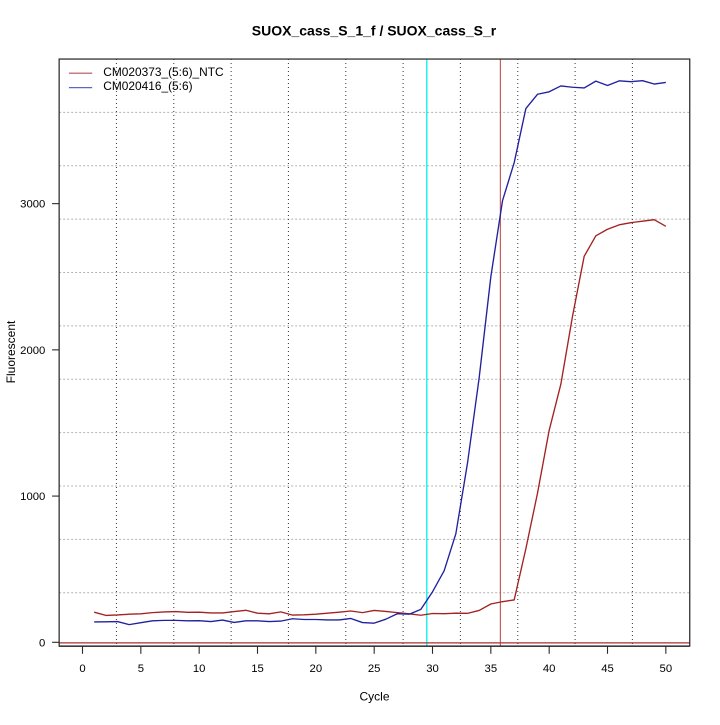 This screenshot has height=725, width=720. I want to click on svg-text: 25, so click(374, 669).